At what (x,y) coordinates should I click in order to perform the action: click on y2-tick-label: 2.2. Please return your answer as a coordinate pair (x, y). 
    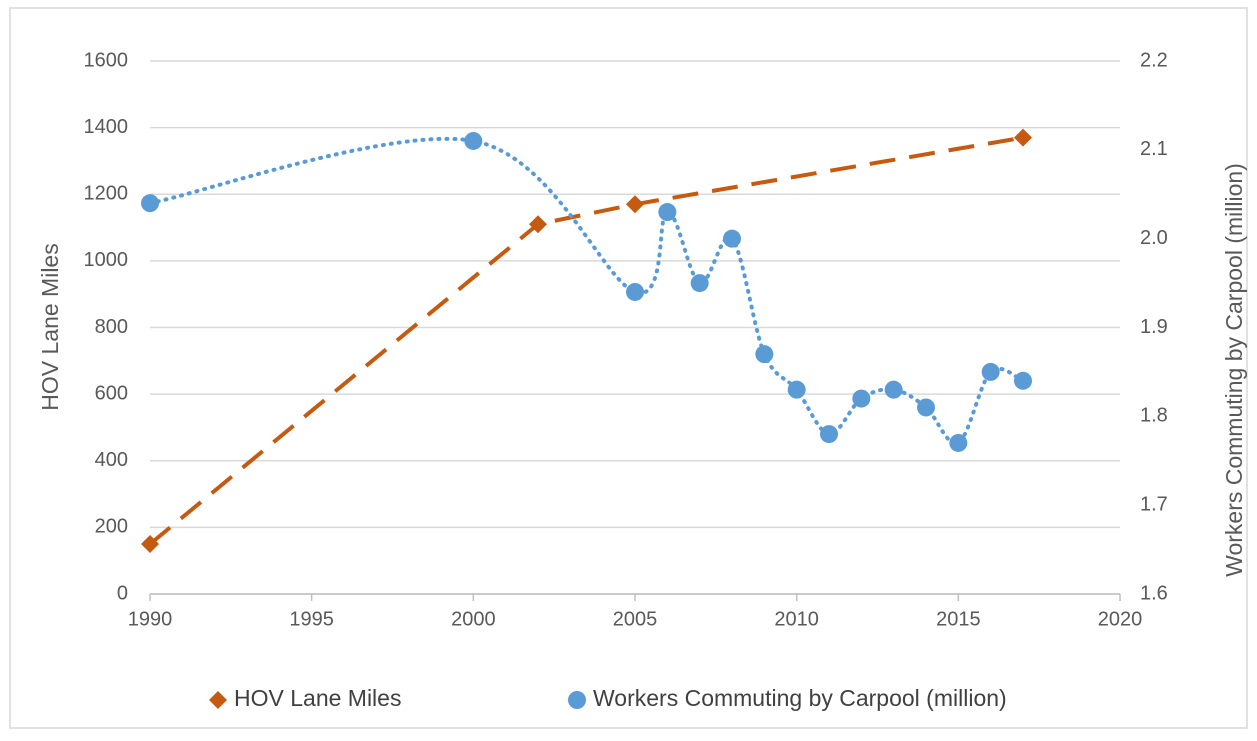
    Looking at the image, I should click on (1154, 60).